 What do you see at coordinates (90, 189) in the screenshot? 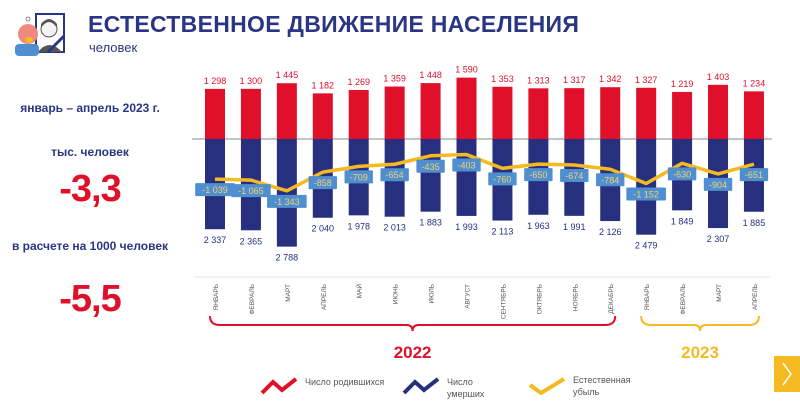
I see `summary-unit-value: -3,3` at bounding box center [90, 189].